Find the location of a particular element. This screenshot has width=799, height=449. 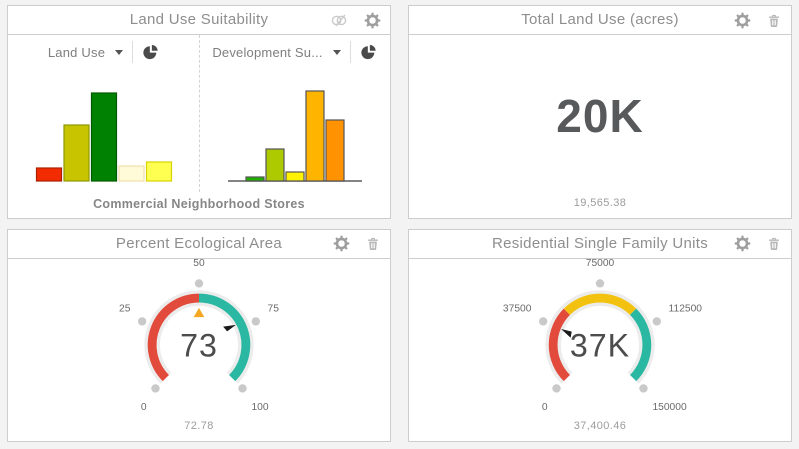

residential-units-gauge: 0 37500 75000 112500 150000 37K is located at coordinates (603, 336).